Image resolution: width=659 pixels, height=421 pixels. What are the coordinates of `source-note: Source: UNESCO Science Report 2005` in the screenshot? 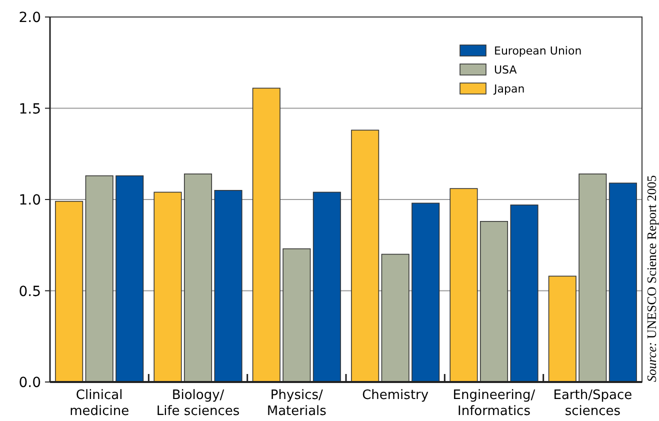 It's located at (651, 278).